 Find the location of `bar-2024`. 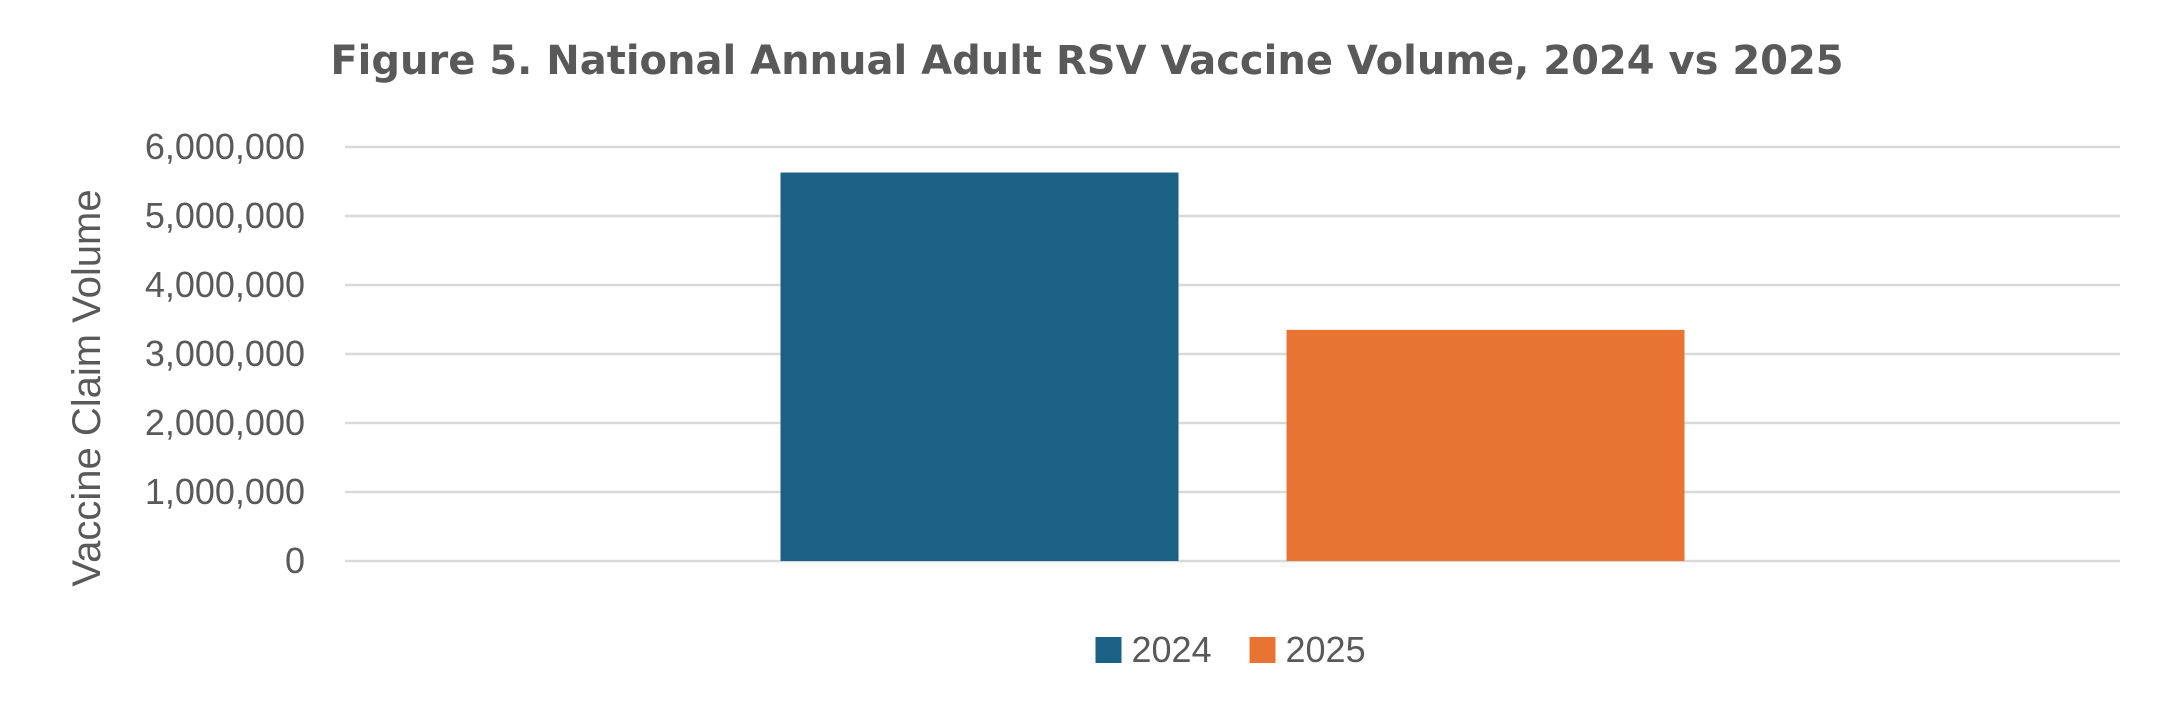

bar-2024 is located at coordinates (979, 366).